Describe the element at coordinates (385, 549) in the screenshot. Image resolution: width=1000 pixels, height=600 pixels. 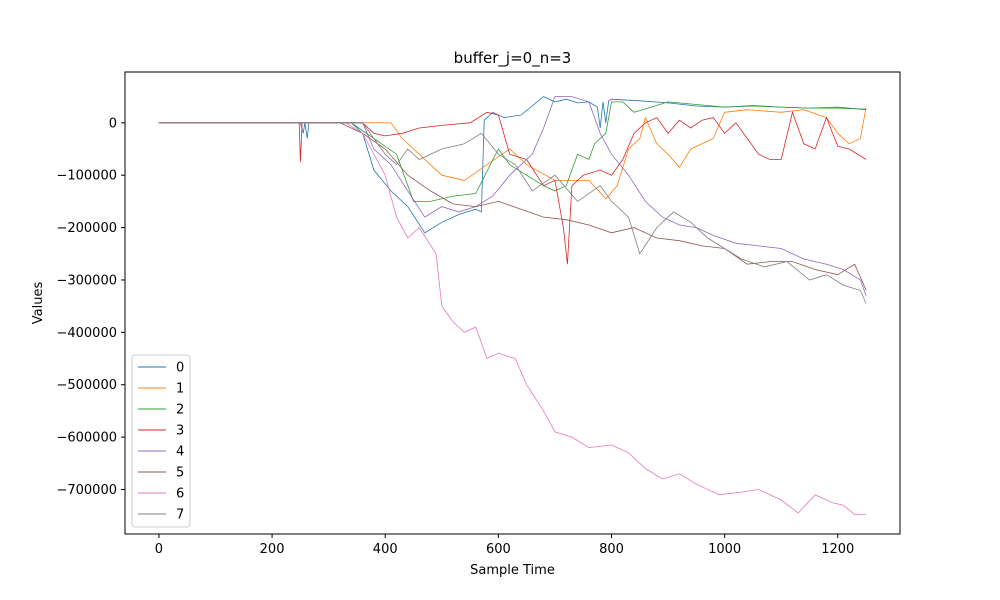
I see `x-tick-label: 400` at that location.